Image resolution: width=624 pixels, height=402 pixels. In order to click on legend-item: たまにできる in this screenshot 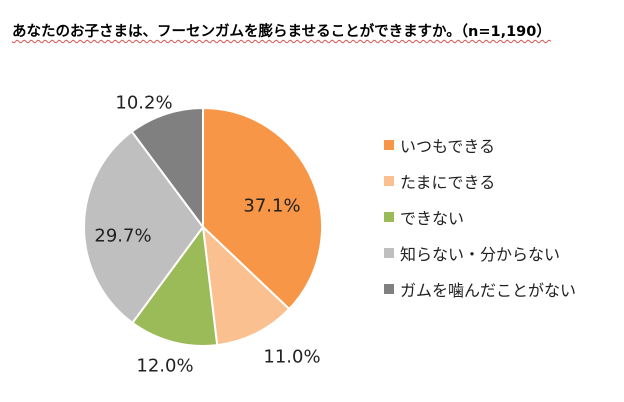, I will do `click(480, 181)`.